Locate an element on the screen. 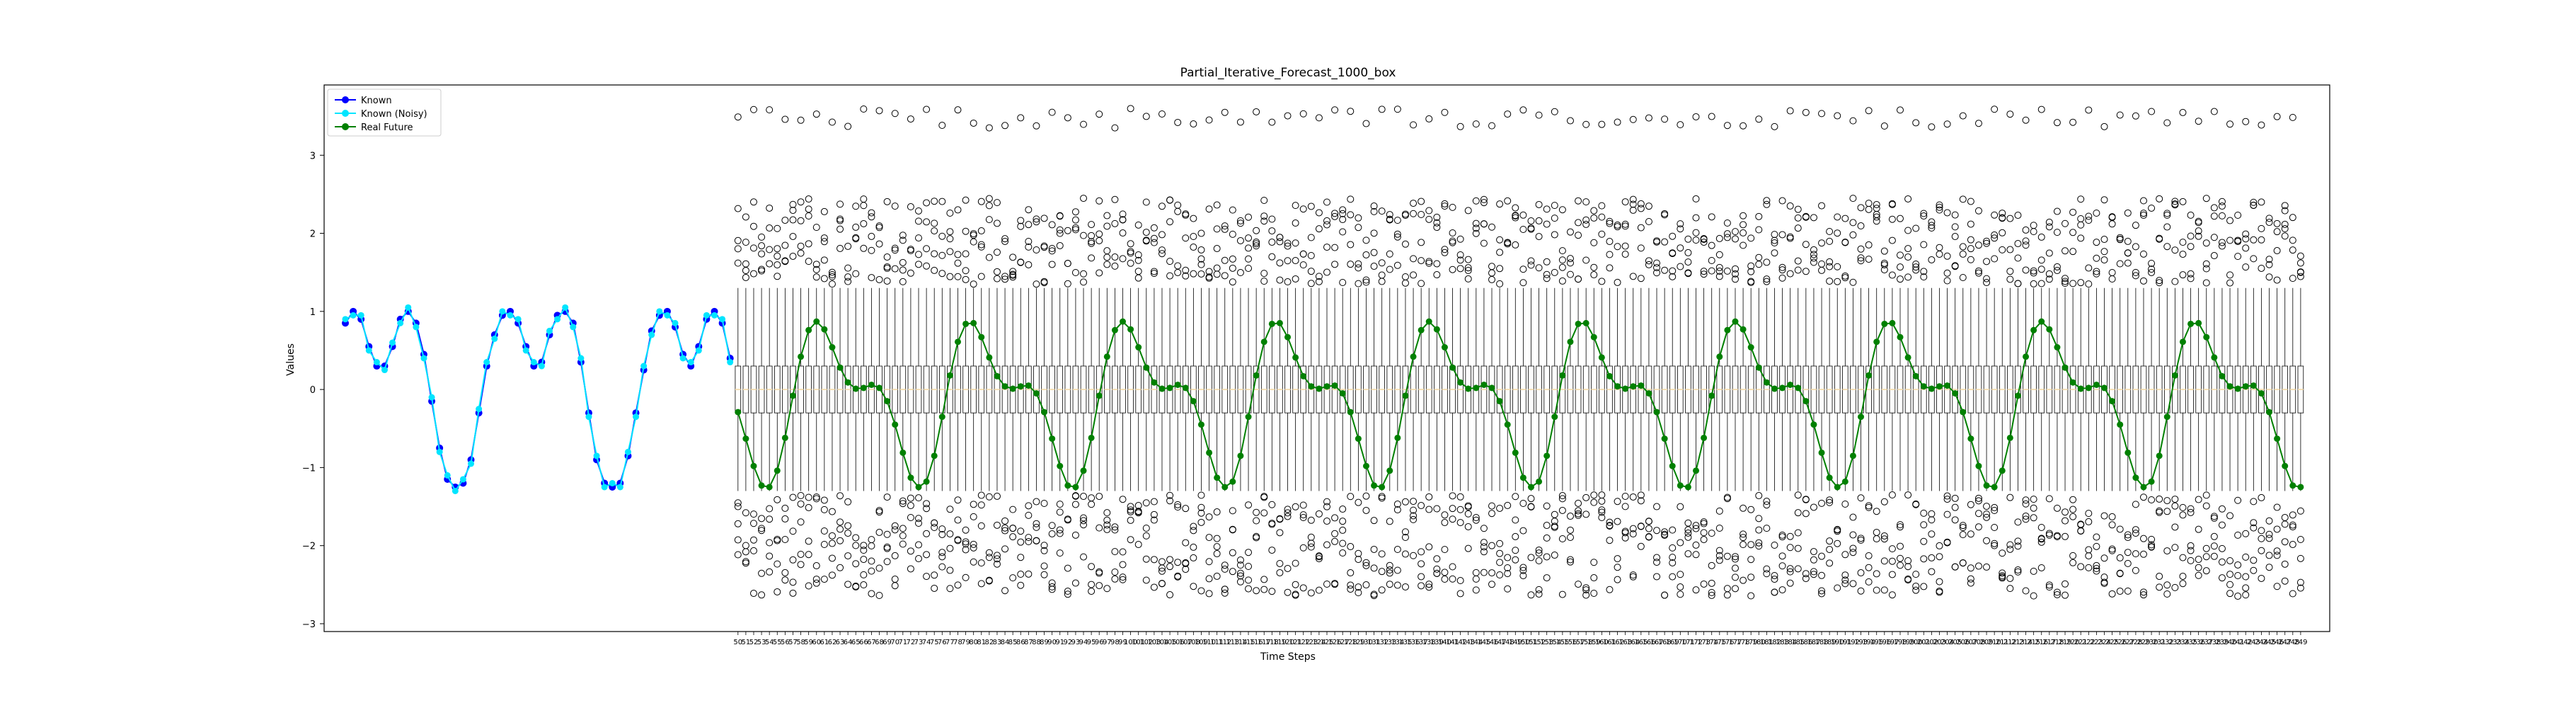  x-tick-label: 81 is located at coordinates (982, 642).